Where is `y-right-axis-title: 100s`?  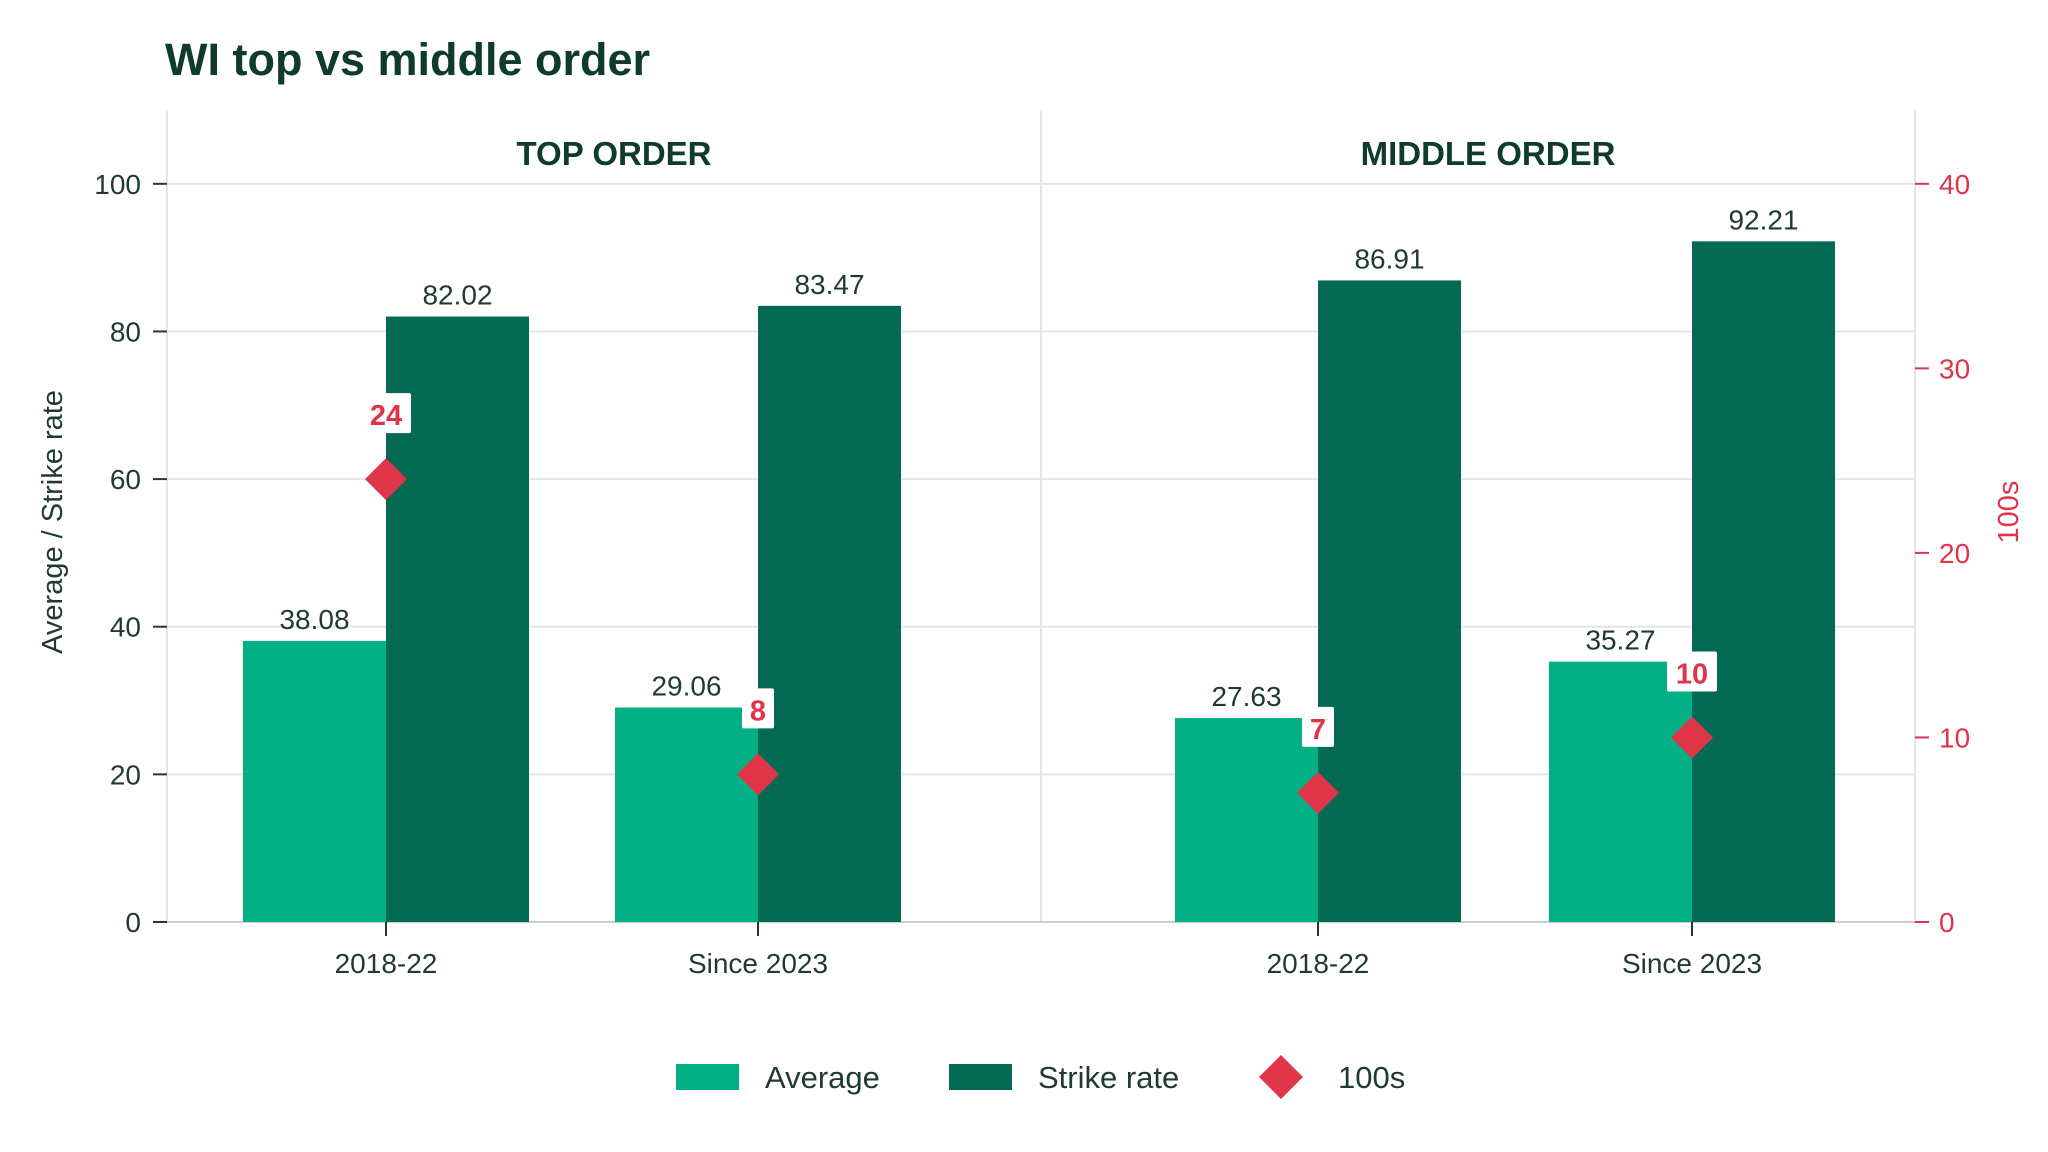 y-right-axis-title: 100s is located at coordinates (2009, 512).